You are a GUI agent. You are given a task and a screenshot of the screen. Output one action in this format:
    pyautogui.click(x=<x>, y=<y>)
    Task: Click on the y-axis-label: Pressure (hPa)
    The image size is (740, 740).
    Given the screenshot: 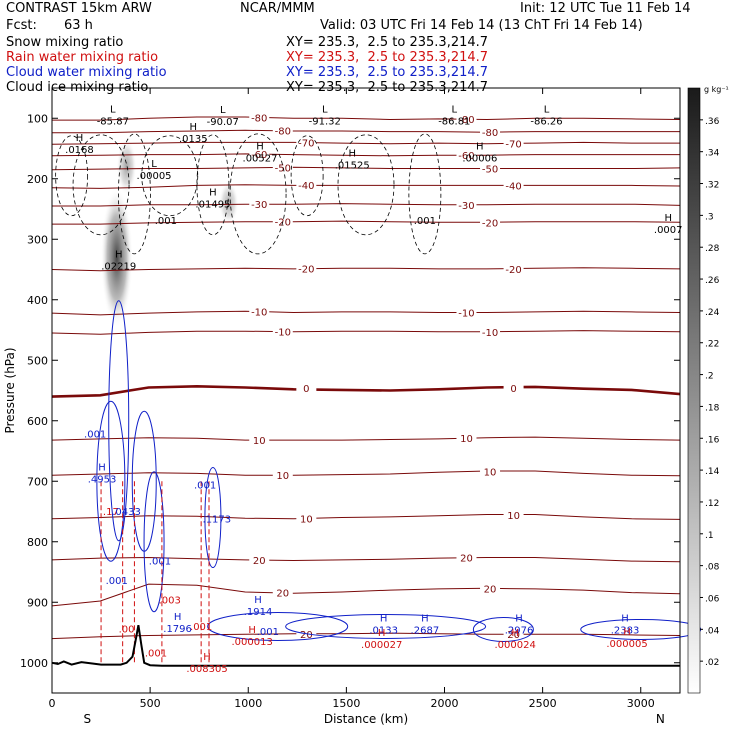 What is the action you would take?
    pyautogui.click(x=10, y=390)
    